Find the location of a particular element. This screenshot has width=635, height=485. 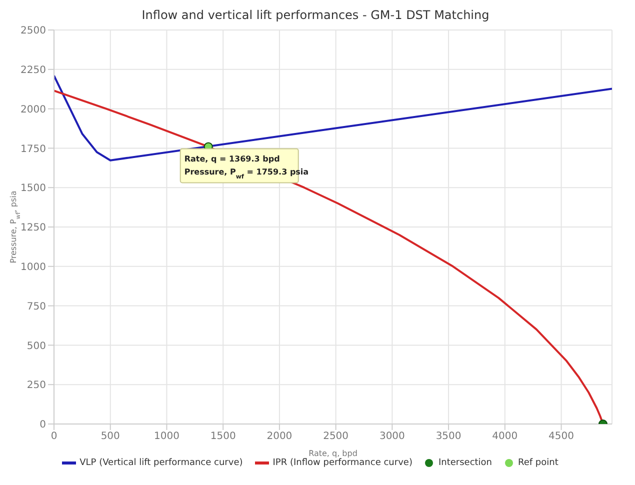

y-tick-label: 1750 is located at coordinates (33, 149).